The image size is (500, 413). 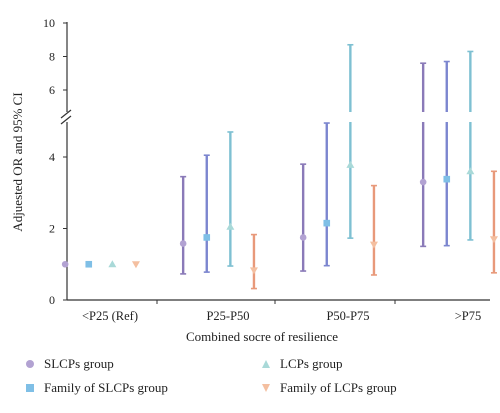 What do you see at coordinates (338, 387) in the screenshot?
I see `legend-label: Family of LCPs group` at bounding box center [338, 387].